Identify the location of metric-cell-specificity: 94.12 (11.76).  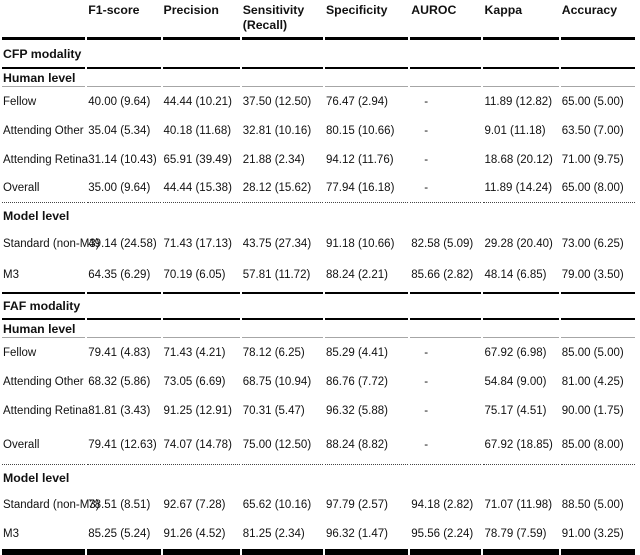
(359, 159).